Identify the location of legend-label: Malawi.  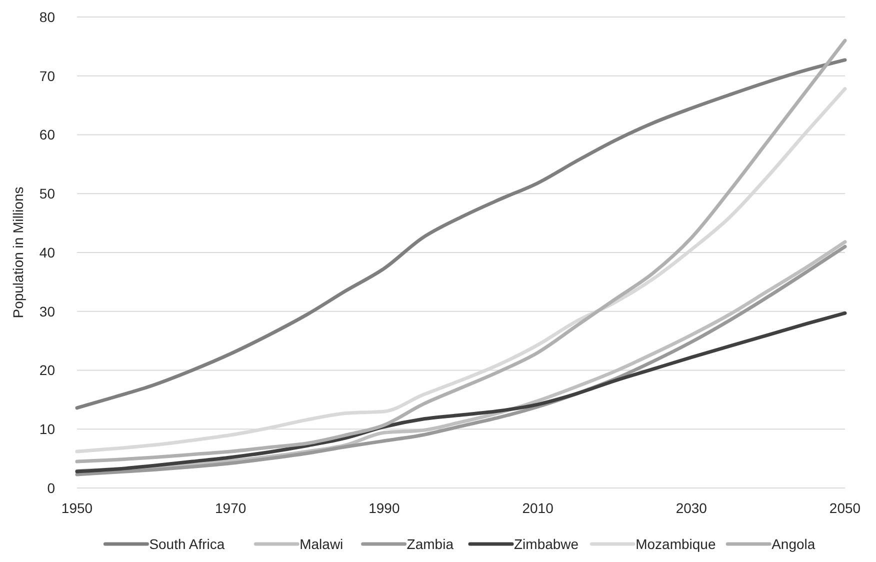
(322, 544).